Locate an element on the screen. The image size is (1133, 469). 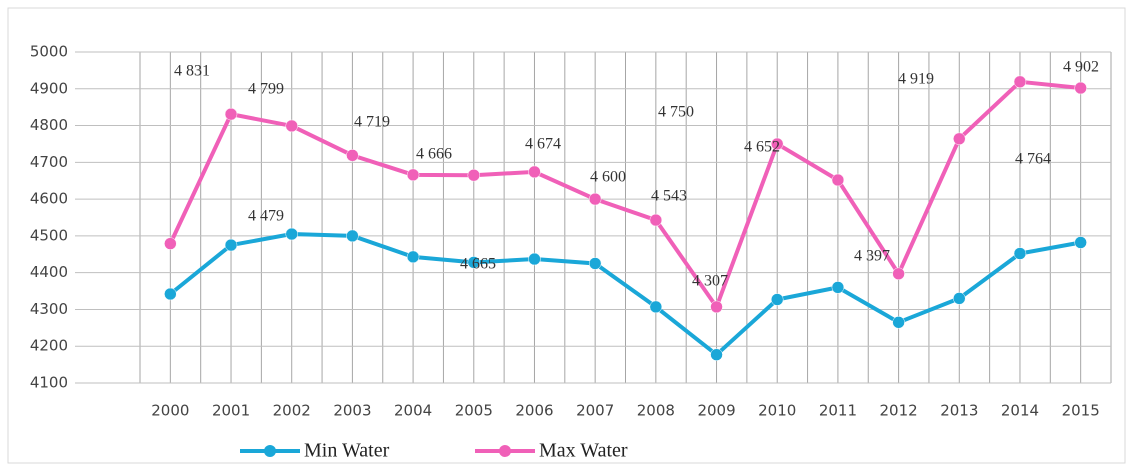
data-label: 4 674 is located at coordinates (543, 144).